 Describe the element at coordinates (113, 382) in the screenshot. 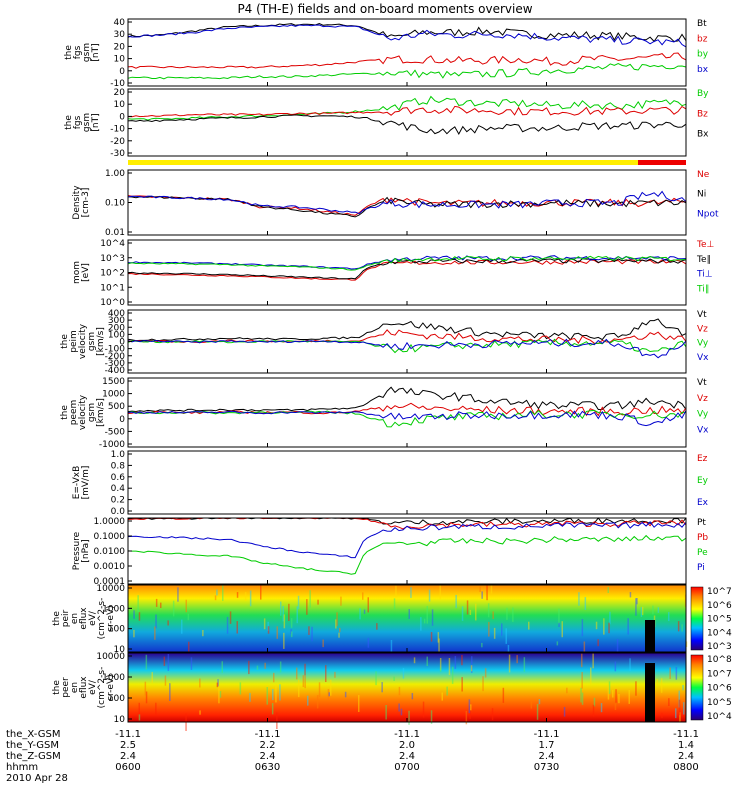

I see `y-tick-label: 1500` at that location.